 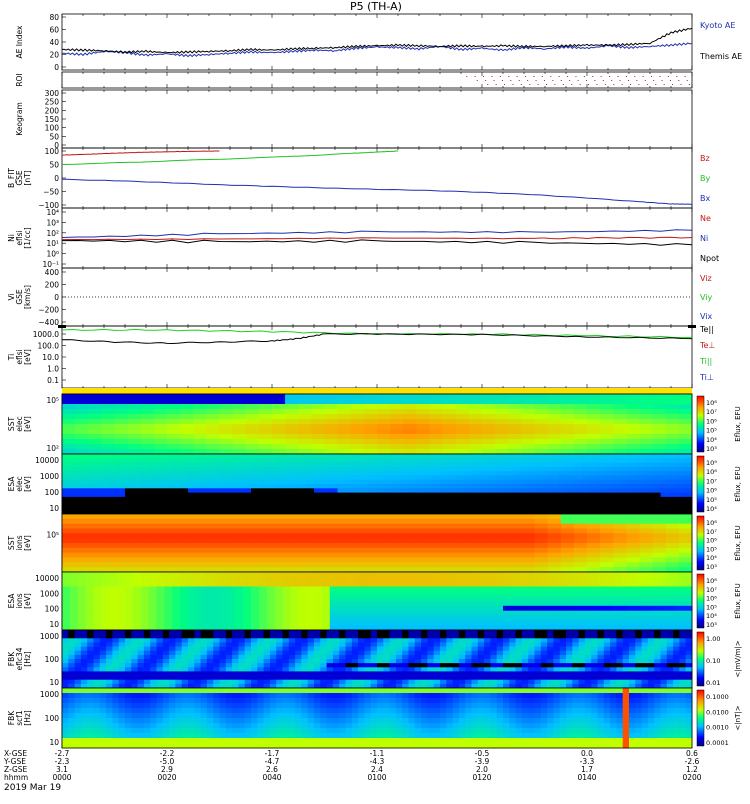 What do you see at coordinates (704, 238) in the screenshot?
I see `legend-label: Ni` at bounding box center [704, 238].